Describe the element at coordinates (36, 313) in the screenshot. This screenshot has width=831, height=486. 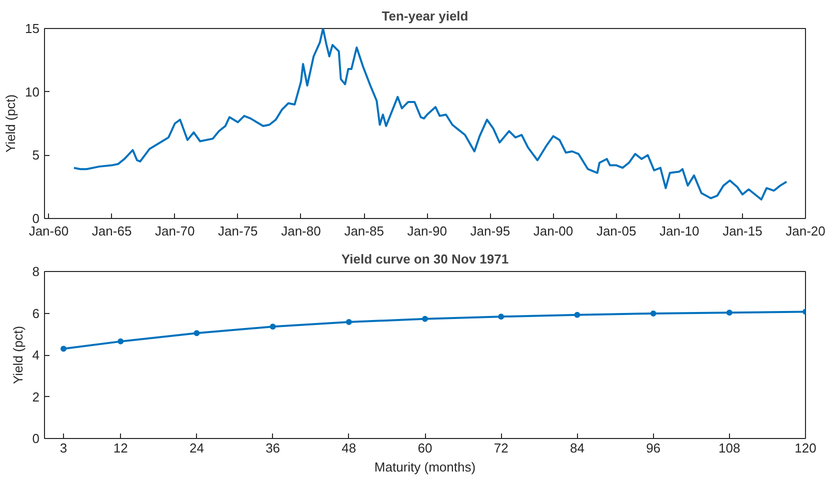
I see `y-tick-label: 6` at that location.